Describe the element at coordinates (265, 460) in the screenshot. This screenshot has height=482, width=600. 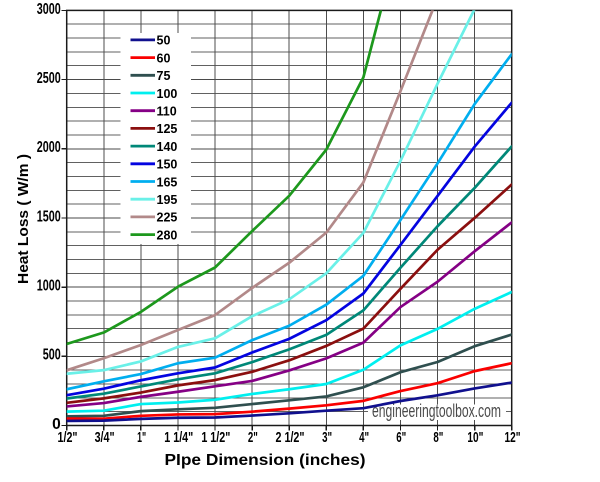
I see `svg-text: PIpe Dimension (inches)` at that location.